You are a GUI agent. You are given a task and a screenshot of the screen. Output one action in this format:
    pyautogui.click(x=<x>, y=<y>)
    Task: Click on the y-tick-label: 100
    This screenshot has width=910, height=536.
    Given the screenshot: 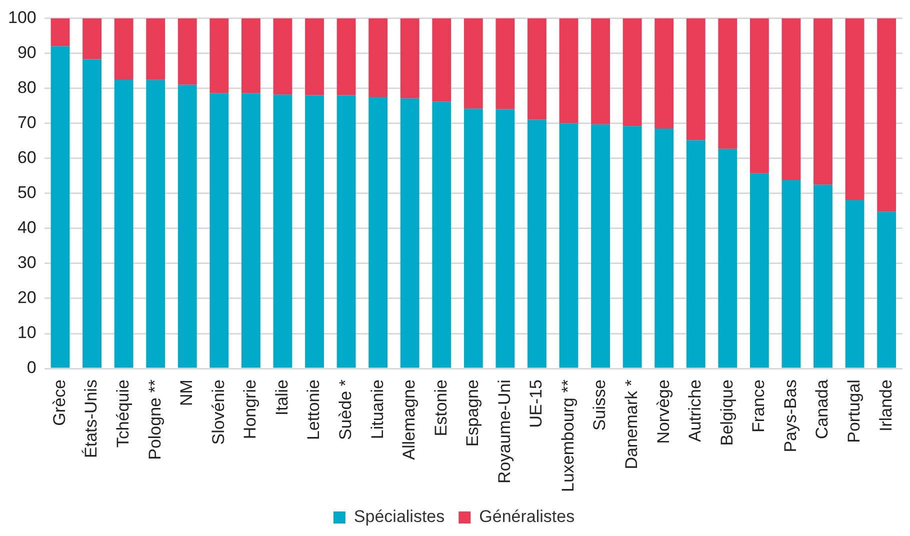 What is the action you would take?
    pyautogui.click(x=22, y=17)
    